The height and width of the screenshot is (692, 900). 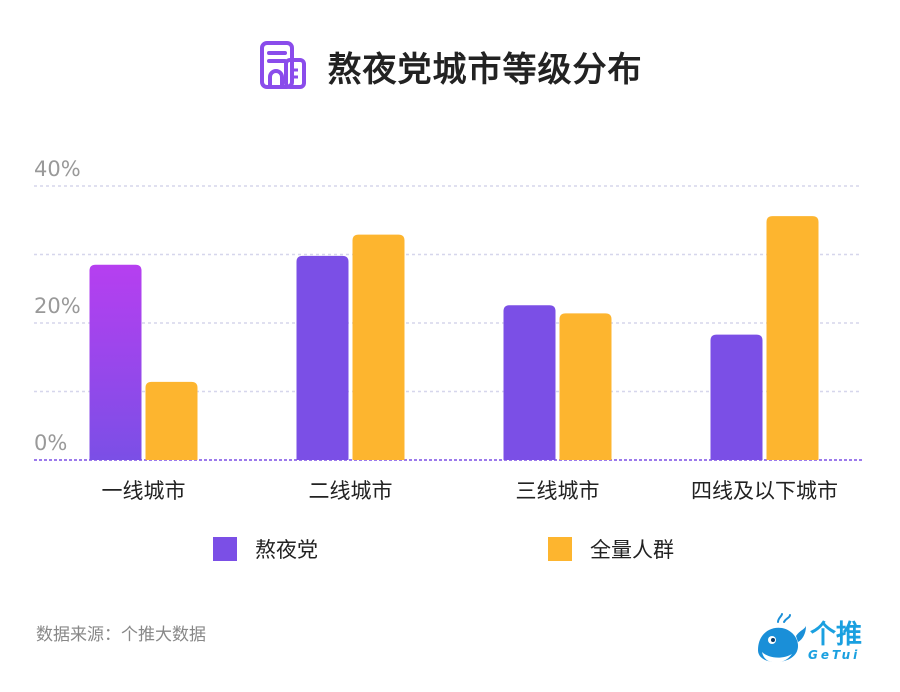 I want to click on x-category-label-4: 四线及以下城市, so click(x=764, y=491).